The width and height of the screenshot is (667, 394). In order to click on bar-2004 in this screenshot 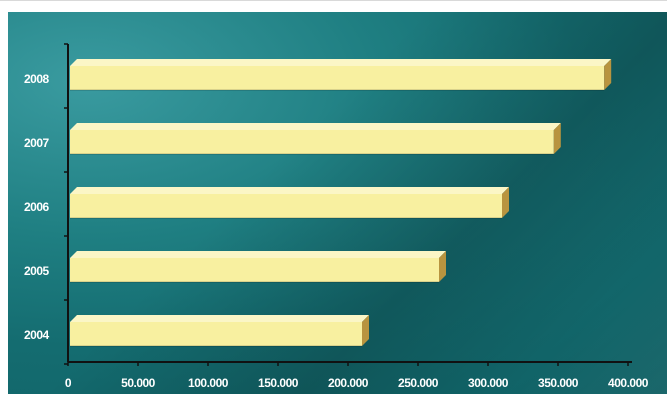, I will do `click(219, 331)`.